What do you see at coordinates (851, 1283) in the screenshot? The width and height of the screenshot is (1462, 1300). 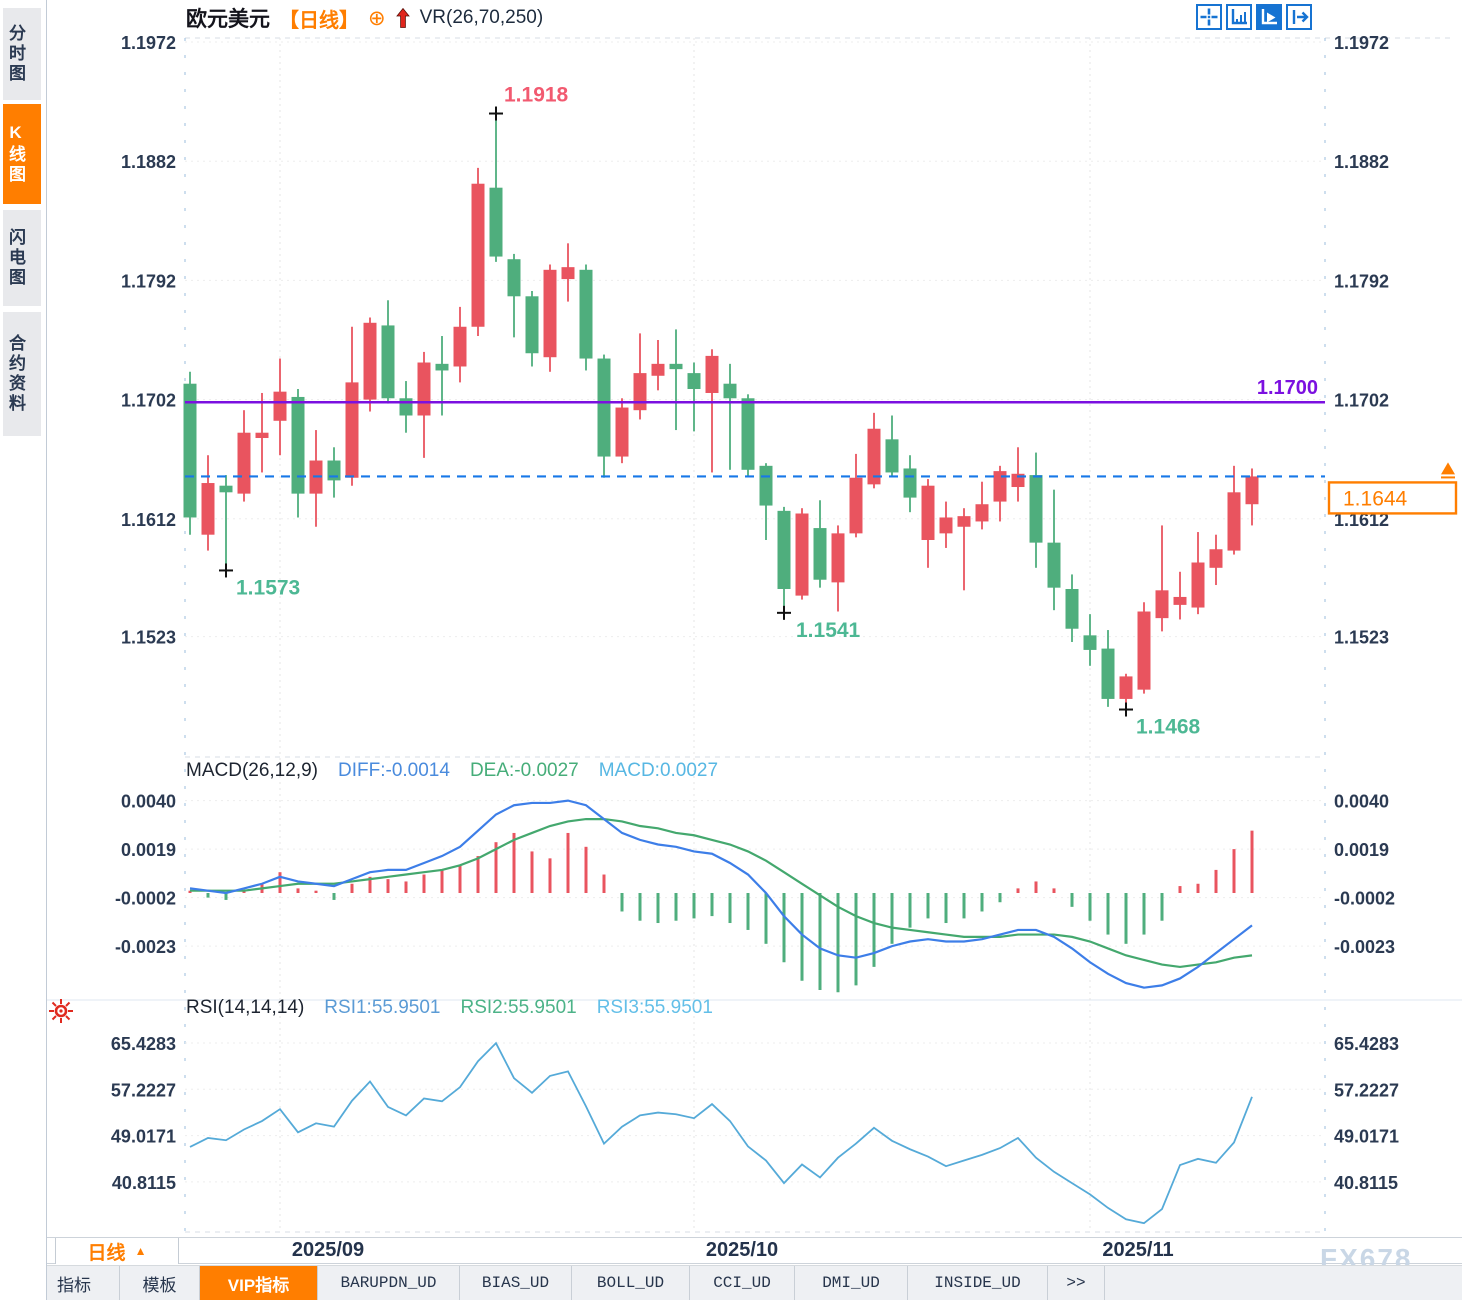 I see `tab-dmi-ud: DMI_UD` at bounding box center [851, 1283].